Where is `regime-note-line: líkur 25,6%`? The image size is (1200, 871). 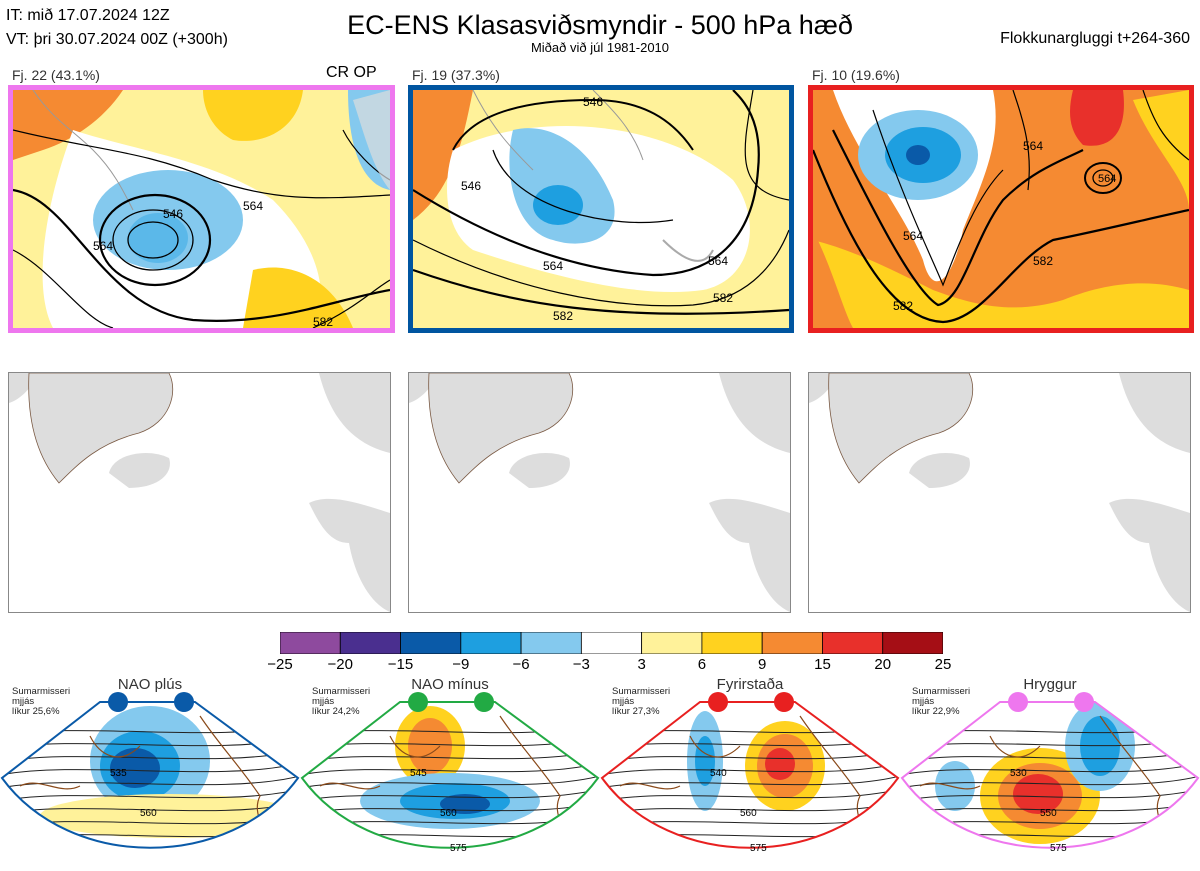 regime-note-line: líkur 25,6% is located at coordinates (36, 711).